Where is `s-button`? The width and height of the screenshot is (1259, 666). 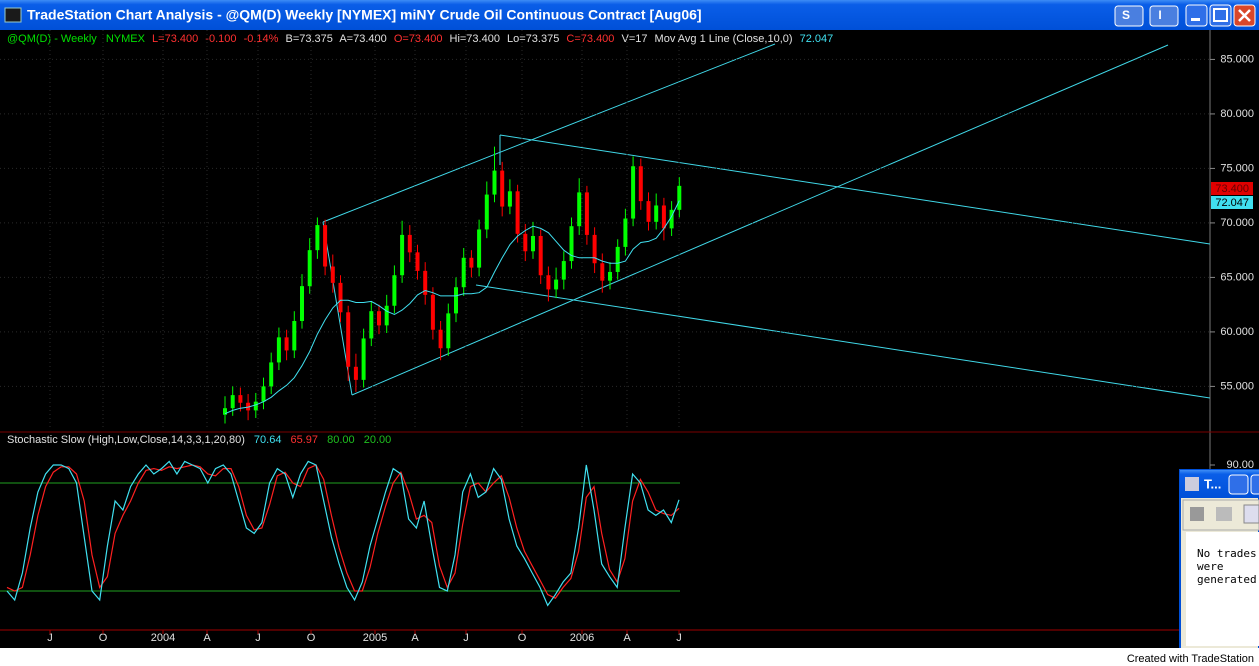
s-button is located at coordinates (1129, 16).